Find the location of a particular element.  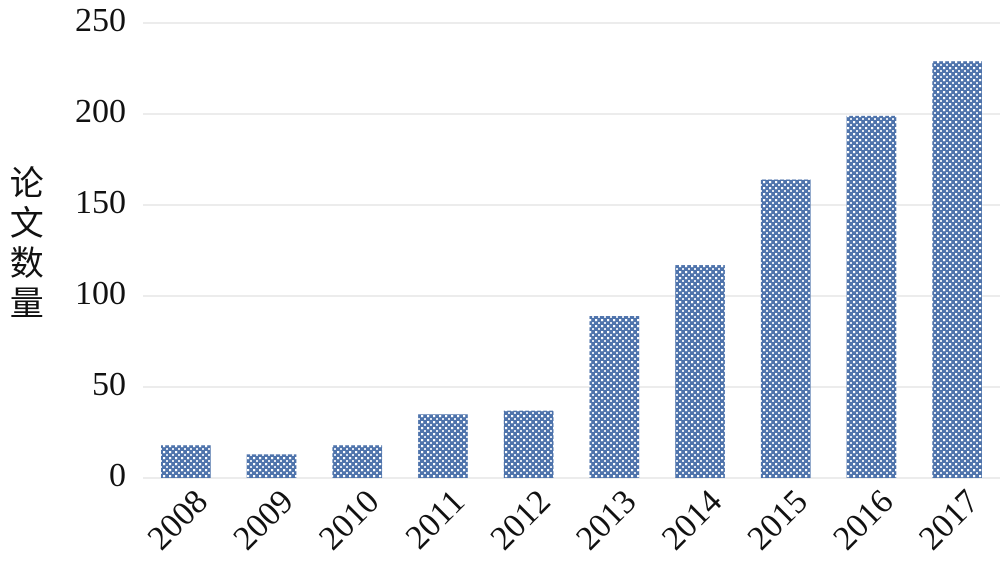

x-tick-label: 2015 is located at coordinates (778, 520).